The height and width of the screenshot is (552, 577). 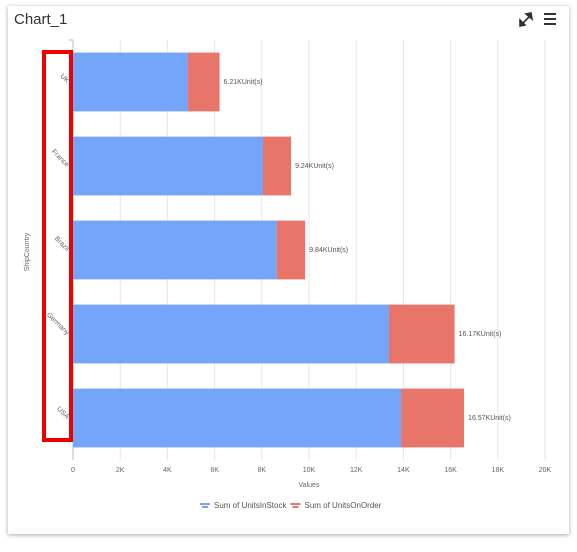 I want to click on legend-label: Sum of UnitsOnOrder, so click(x=342, y=505).